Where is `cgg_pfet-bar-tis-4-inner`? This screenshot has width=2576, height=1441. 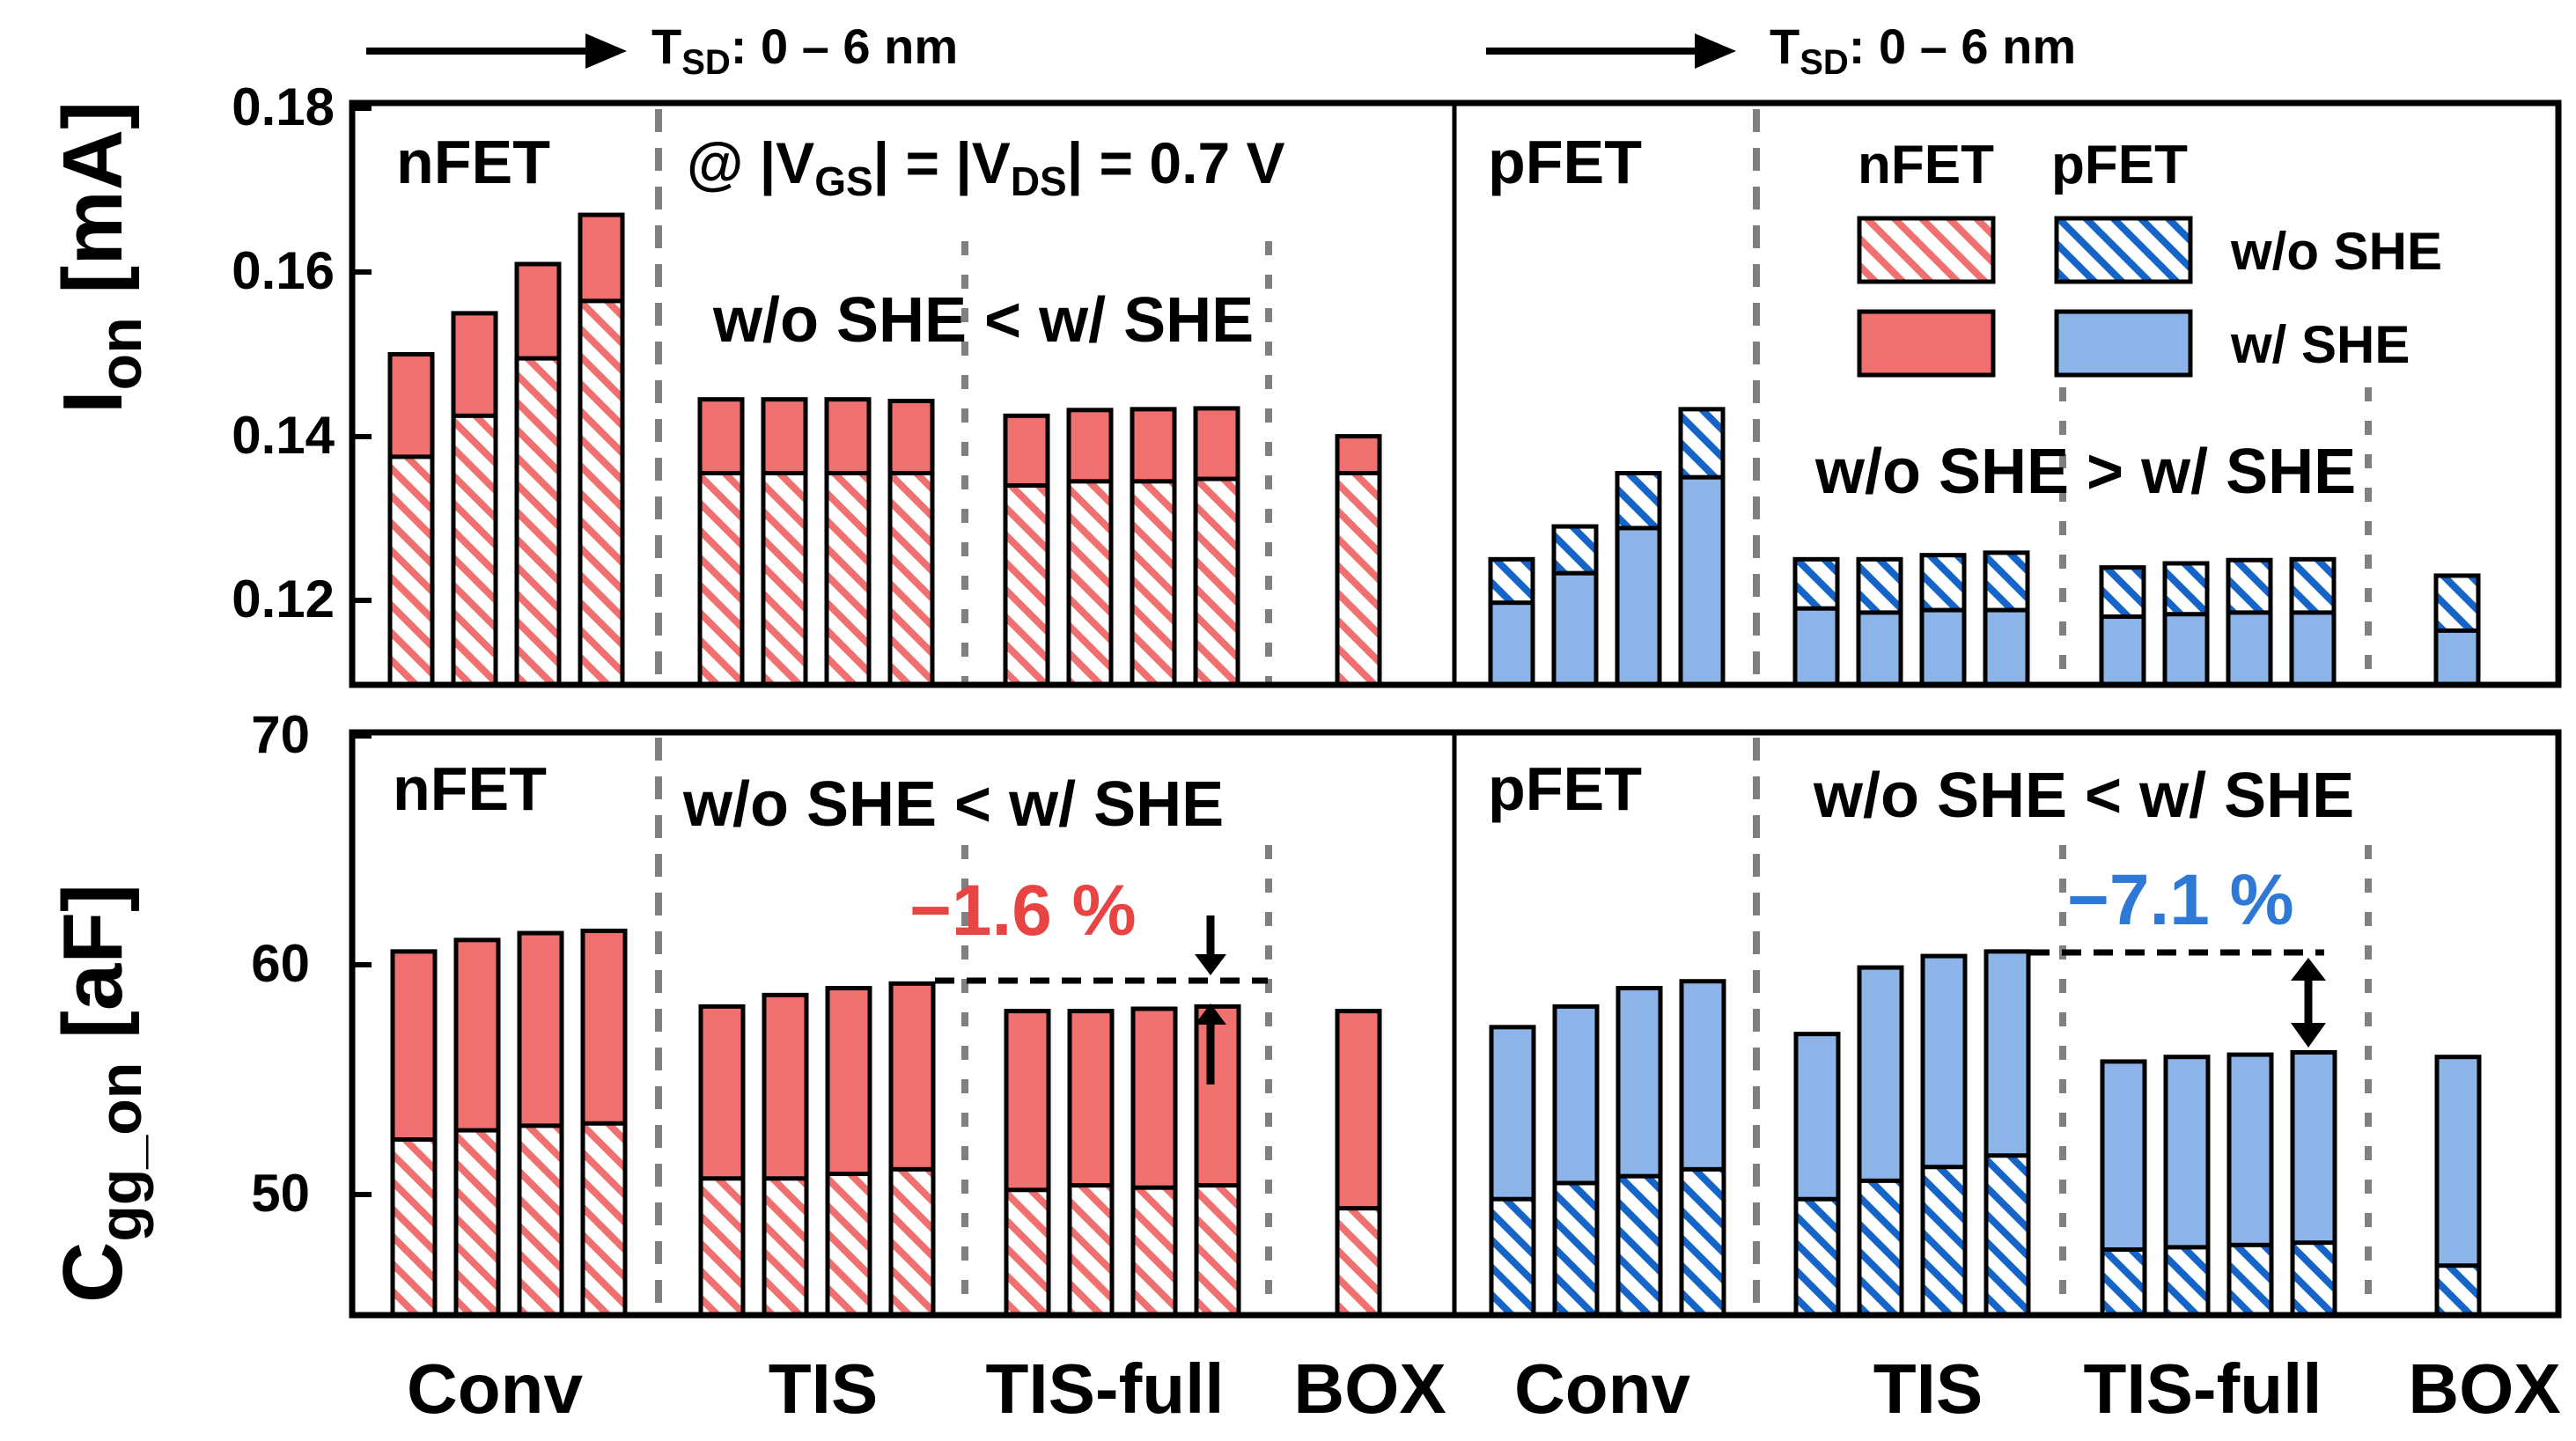
cgg_pfet-bar-tis-4-inner is located at coordinates (2007, 1235).